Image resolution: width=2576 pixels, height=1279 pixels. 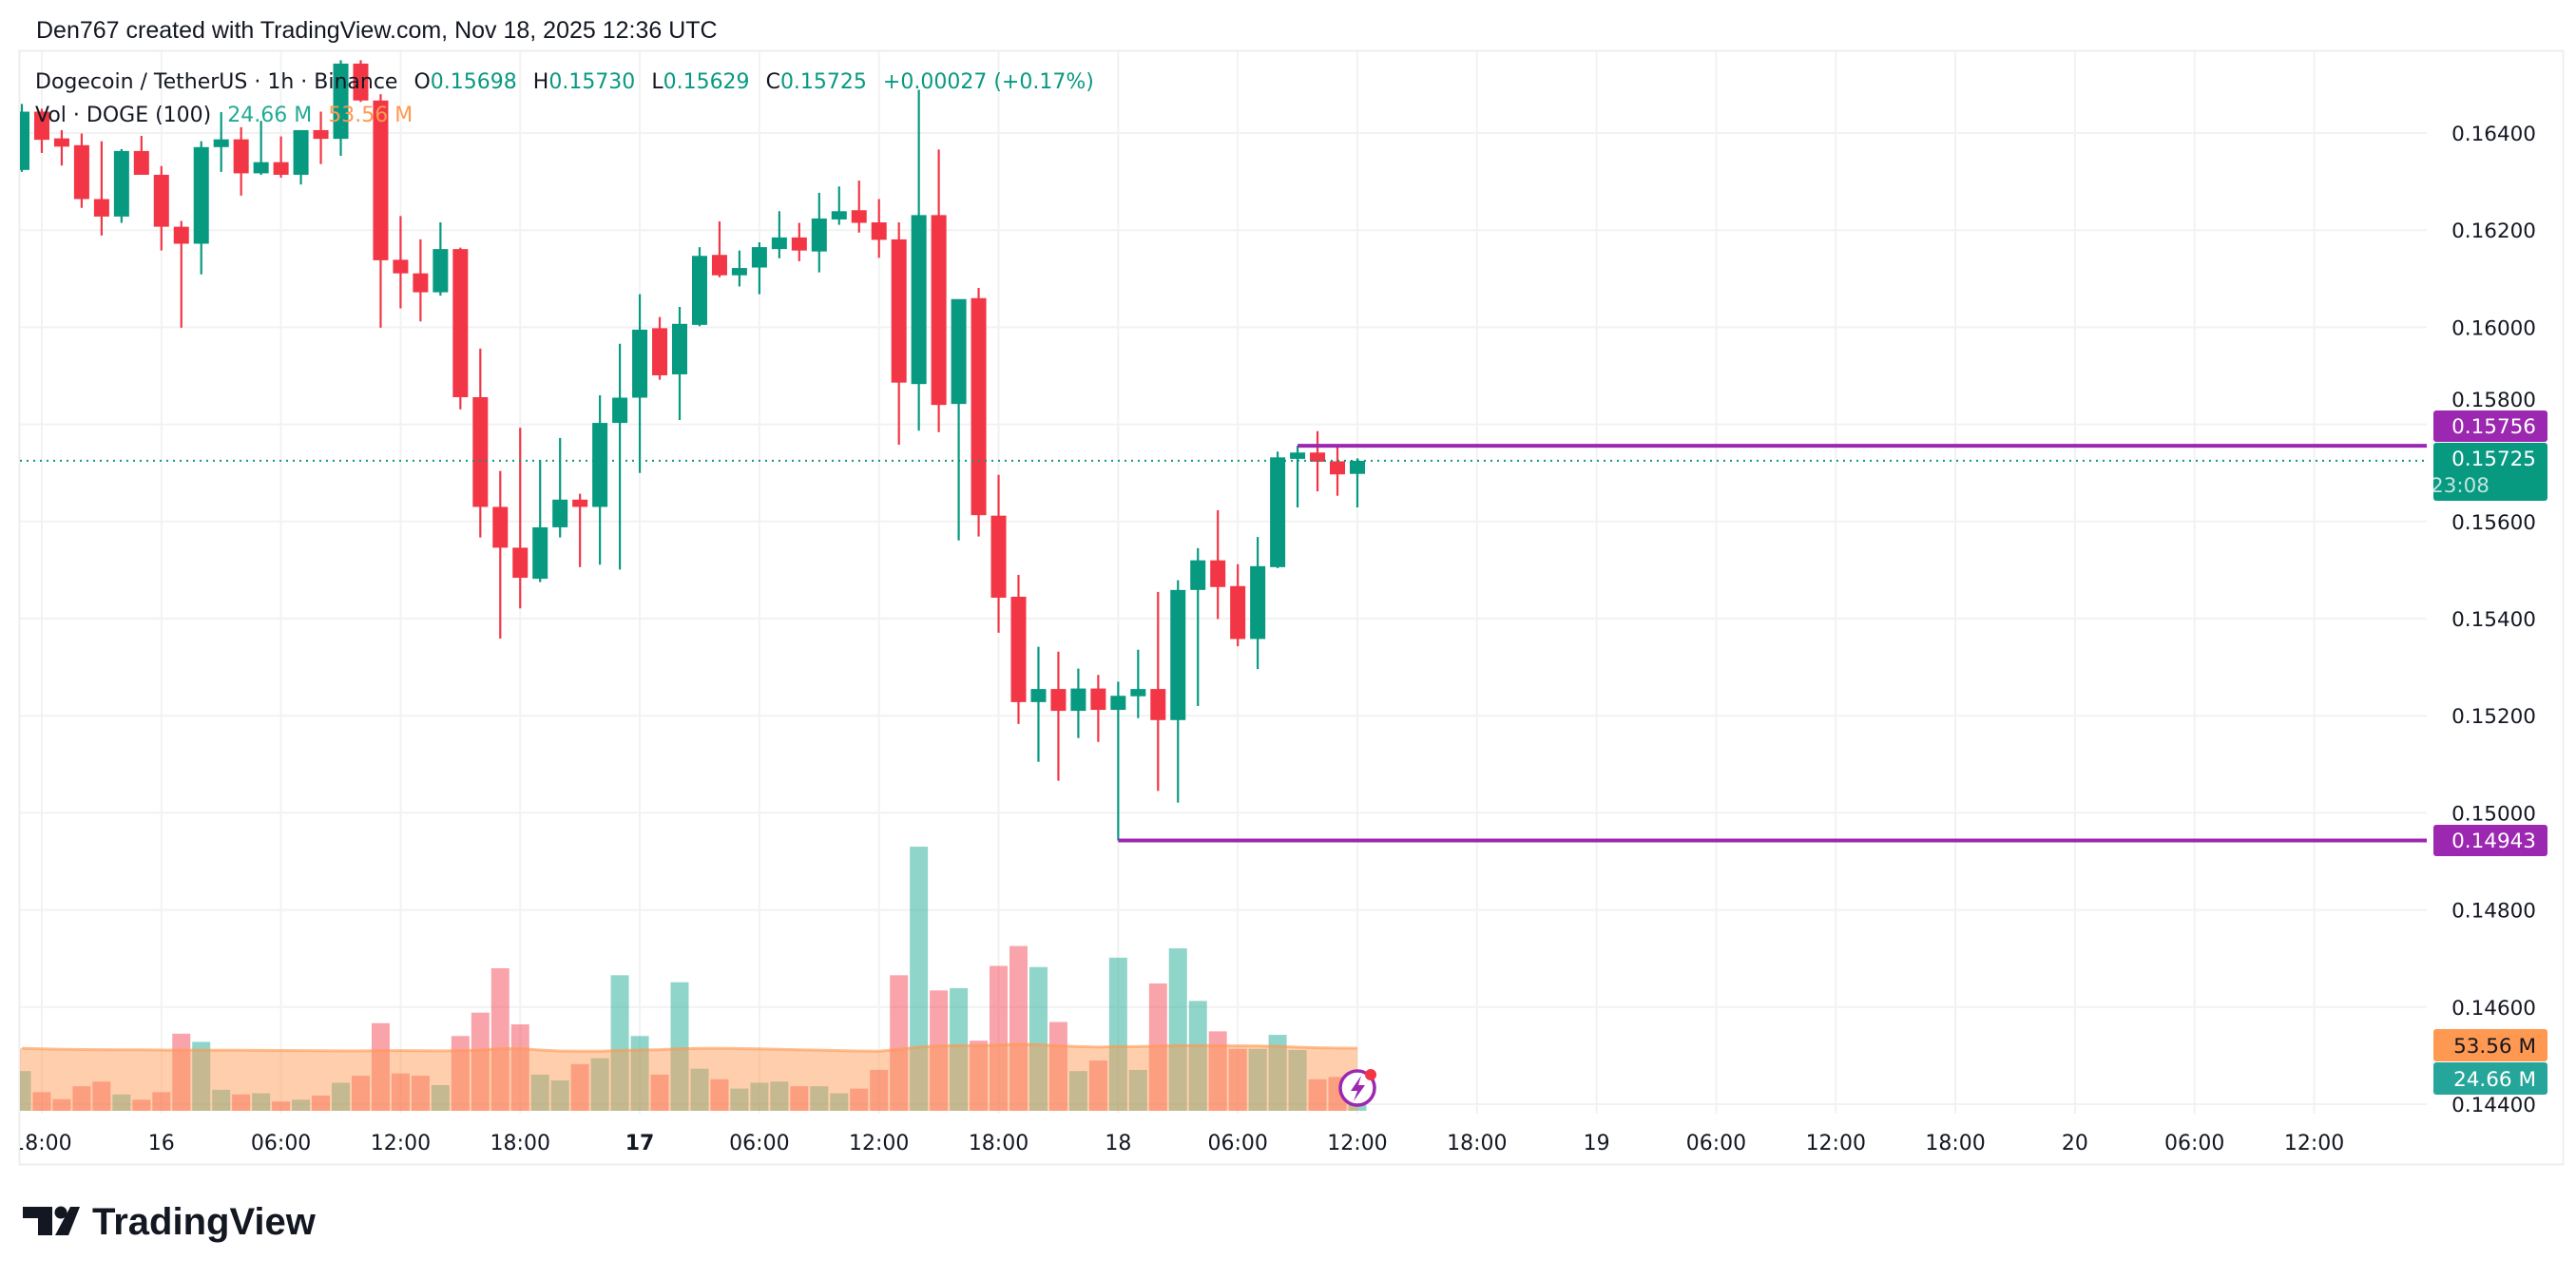 What do you see at coordinates (2494, 841) in the screenshot?
I see `line-low-value: 0.14943` at bounding box center [2494, 841].